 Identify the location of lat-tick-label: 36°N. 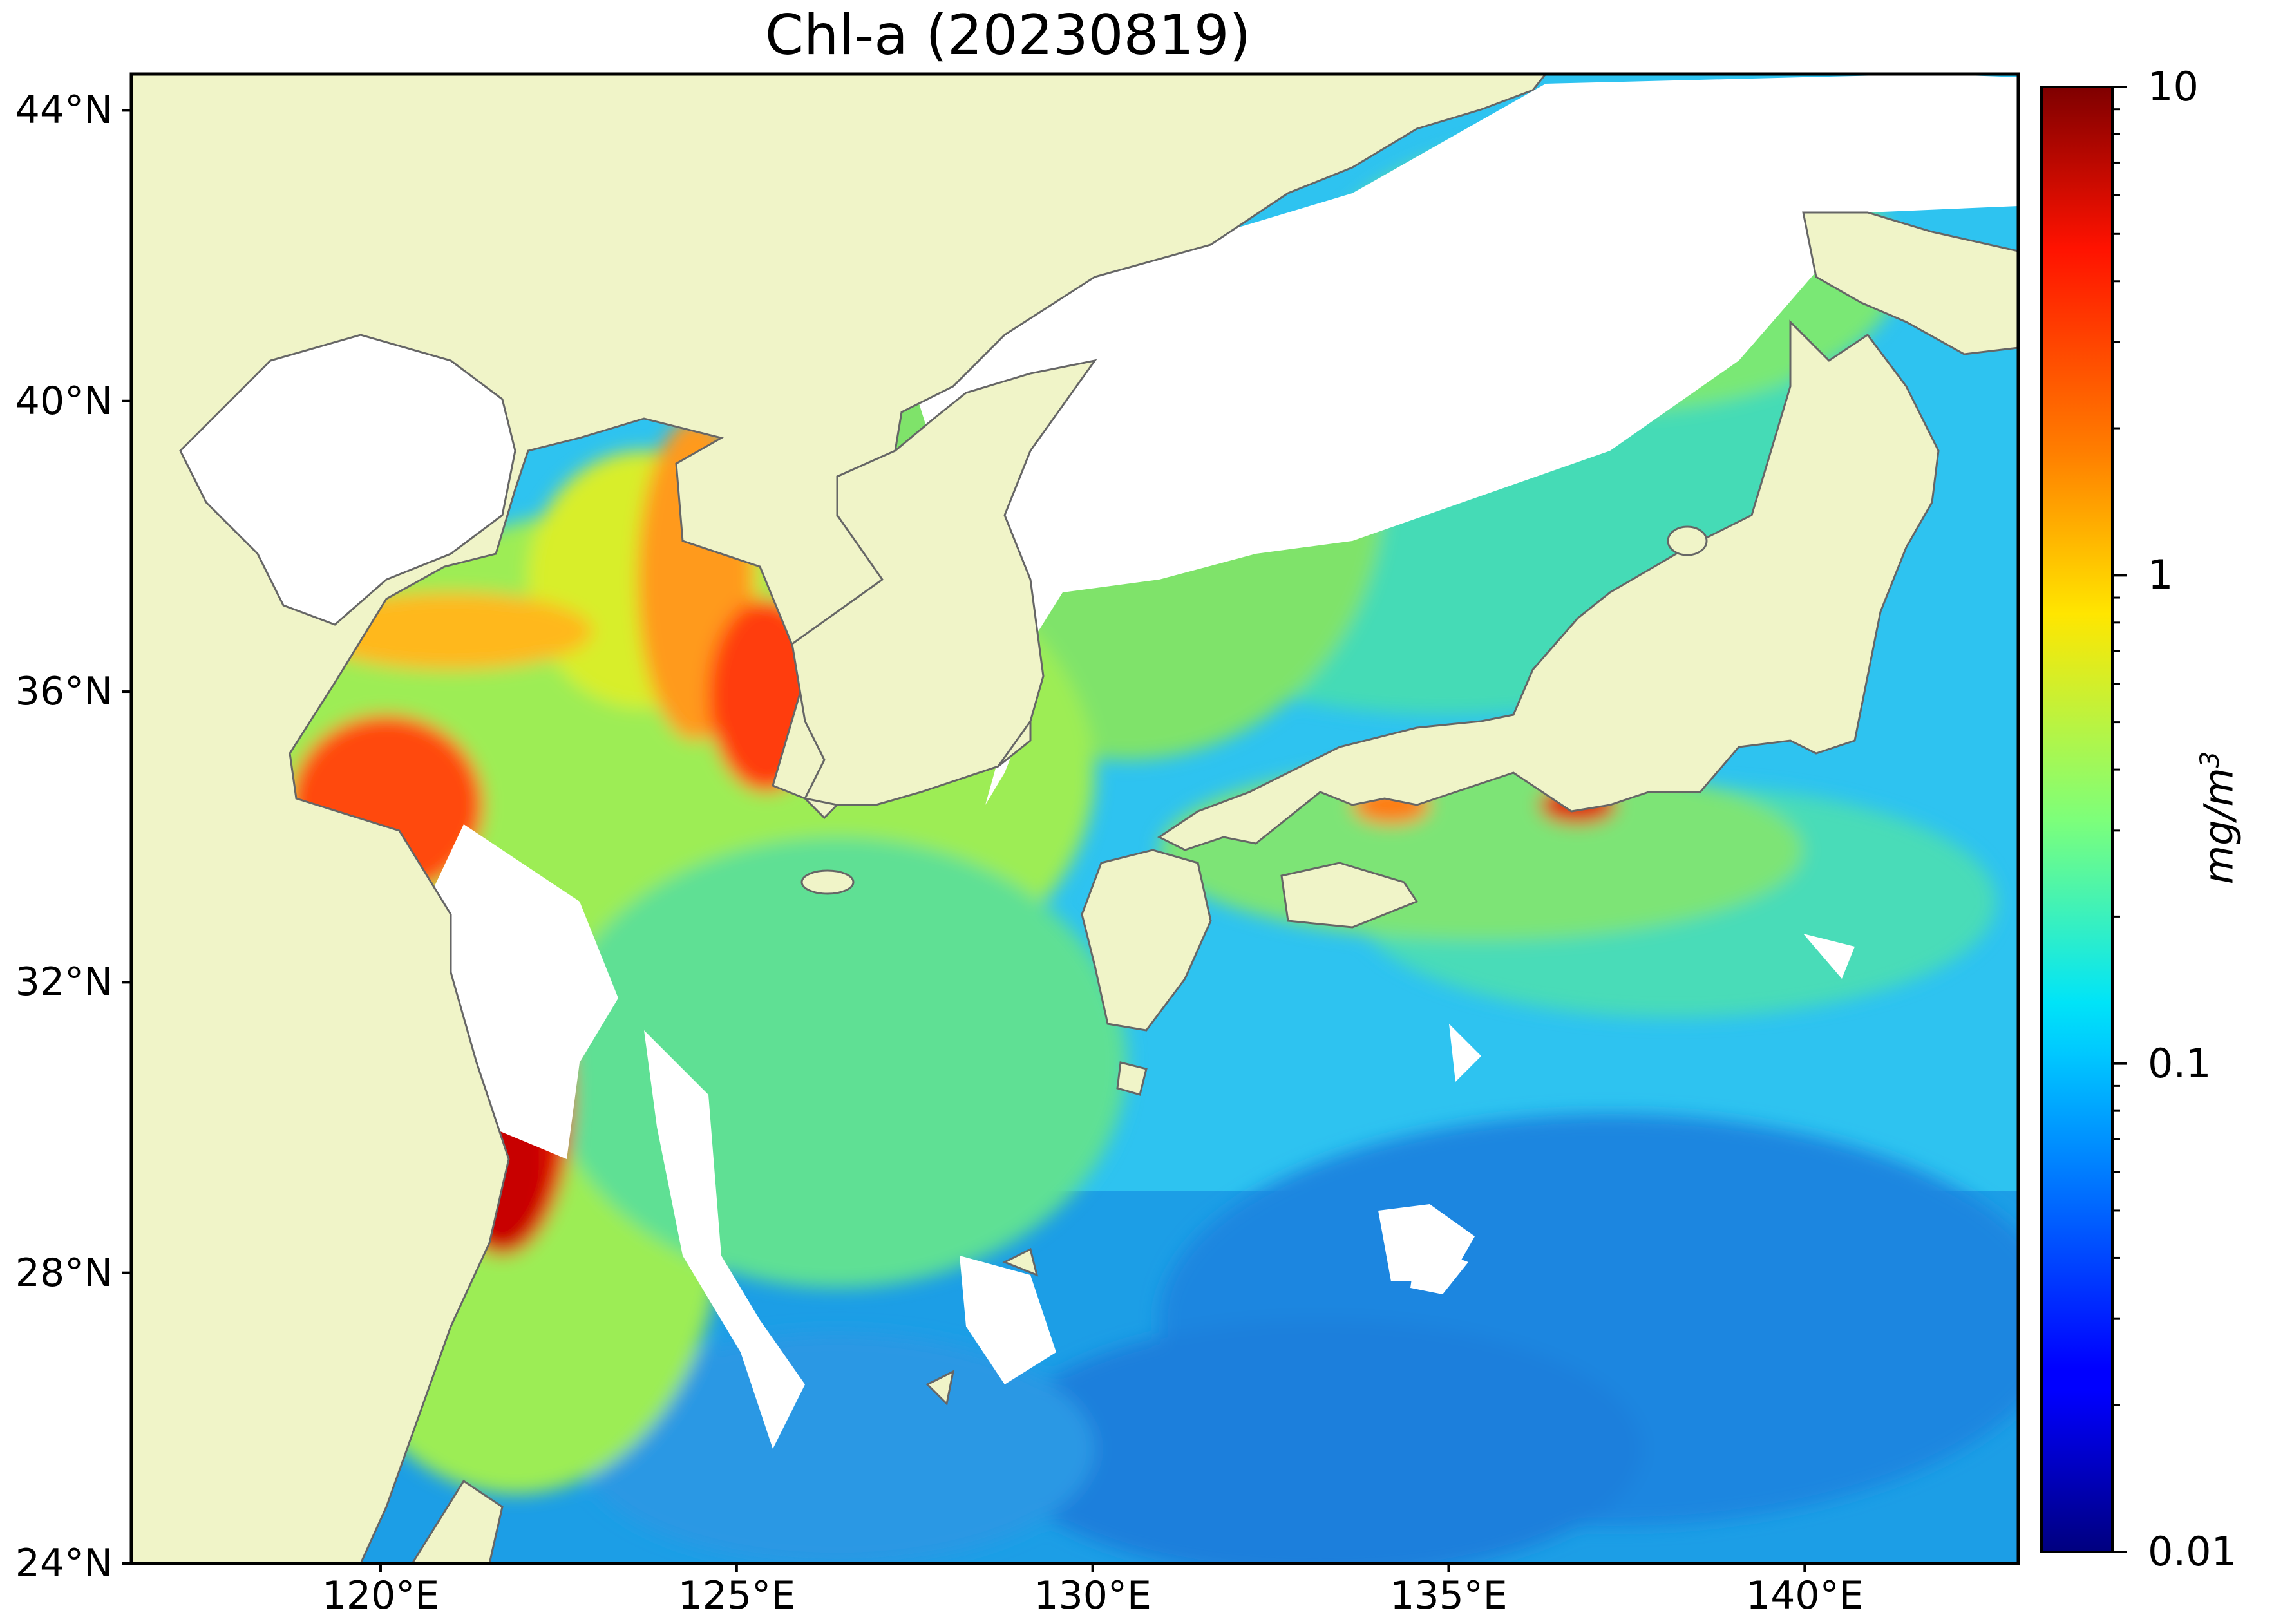
(64, 692).